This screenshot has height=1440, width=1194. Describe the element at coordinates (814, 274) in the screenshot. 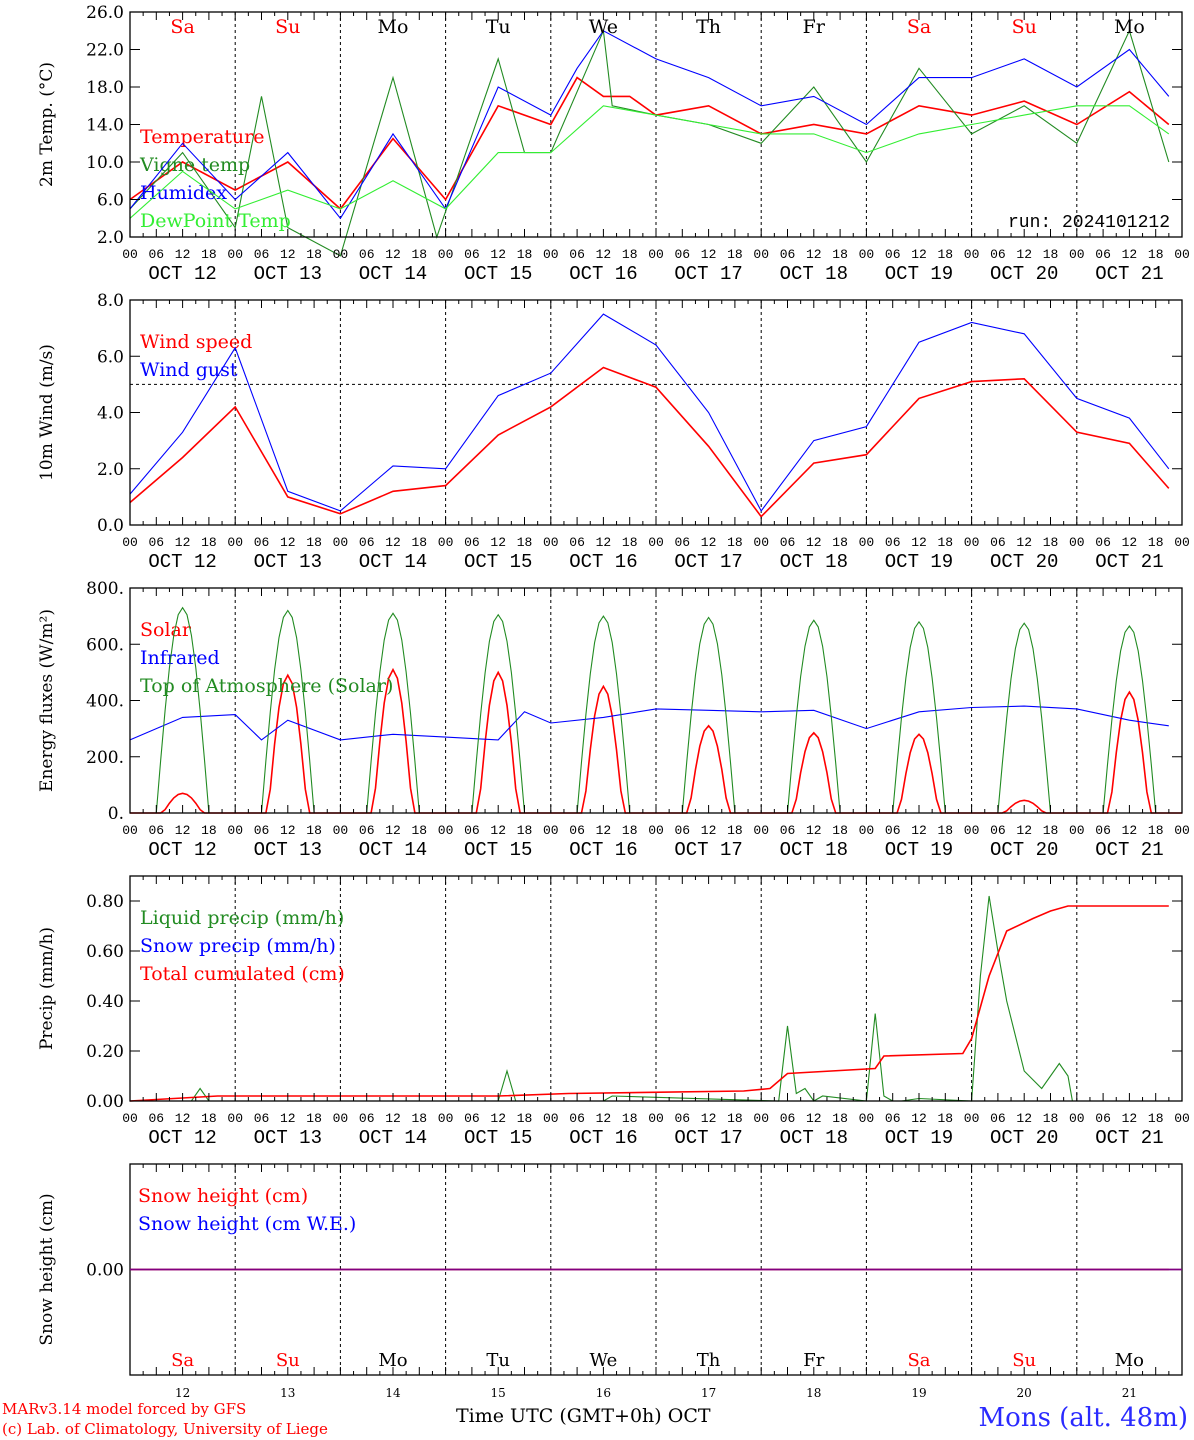

I see `date-label: OCT 18` at that location.